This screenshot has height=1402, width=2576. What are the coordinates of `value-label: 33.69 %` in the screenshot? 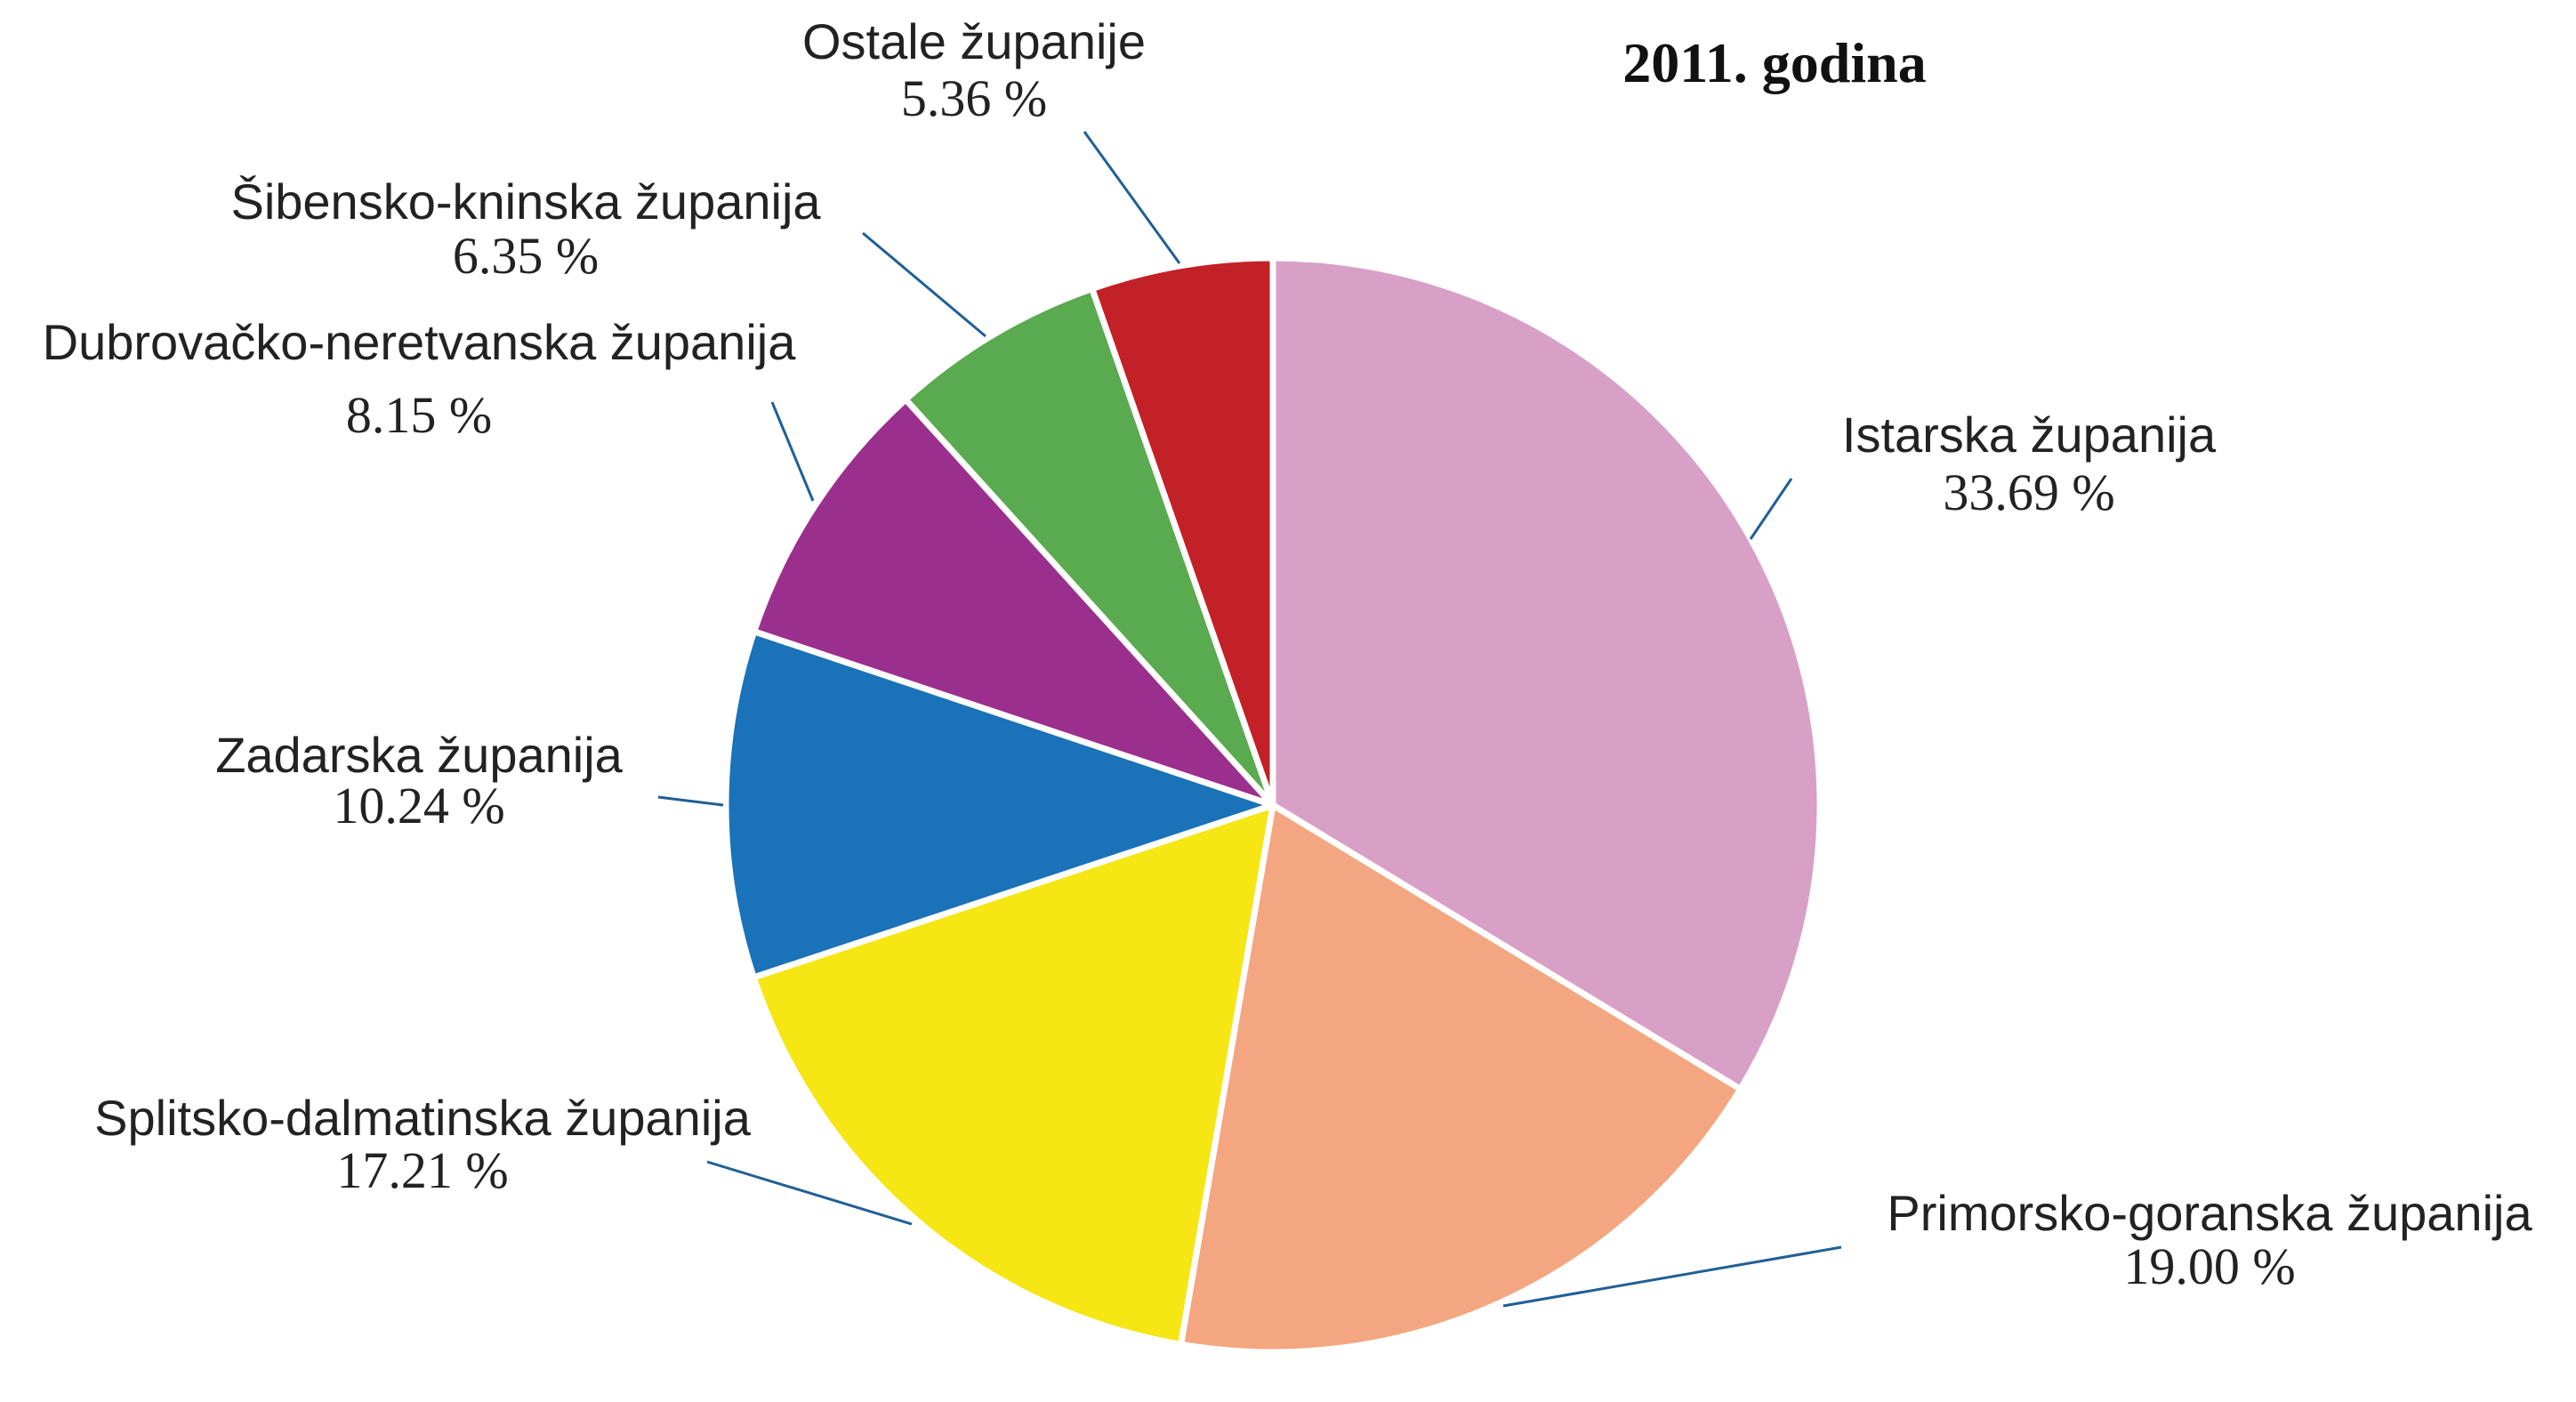 It's located at (2028, 492).